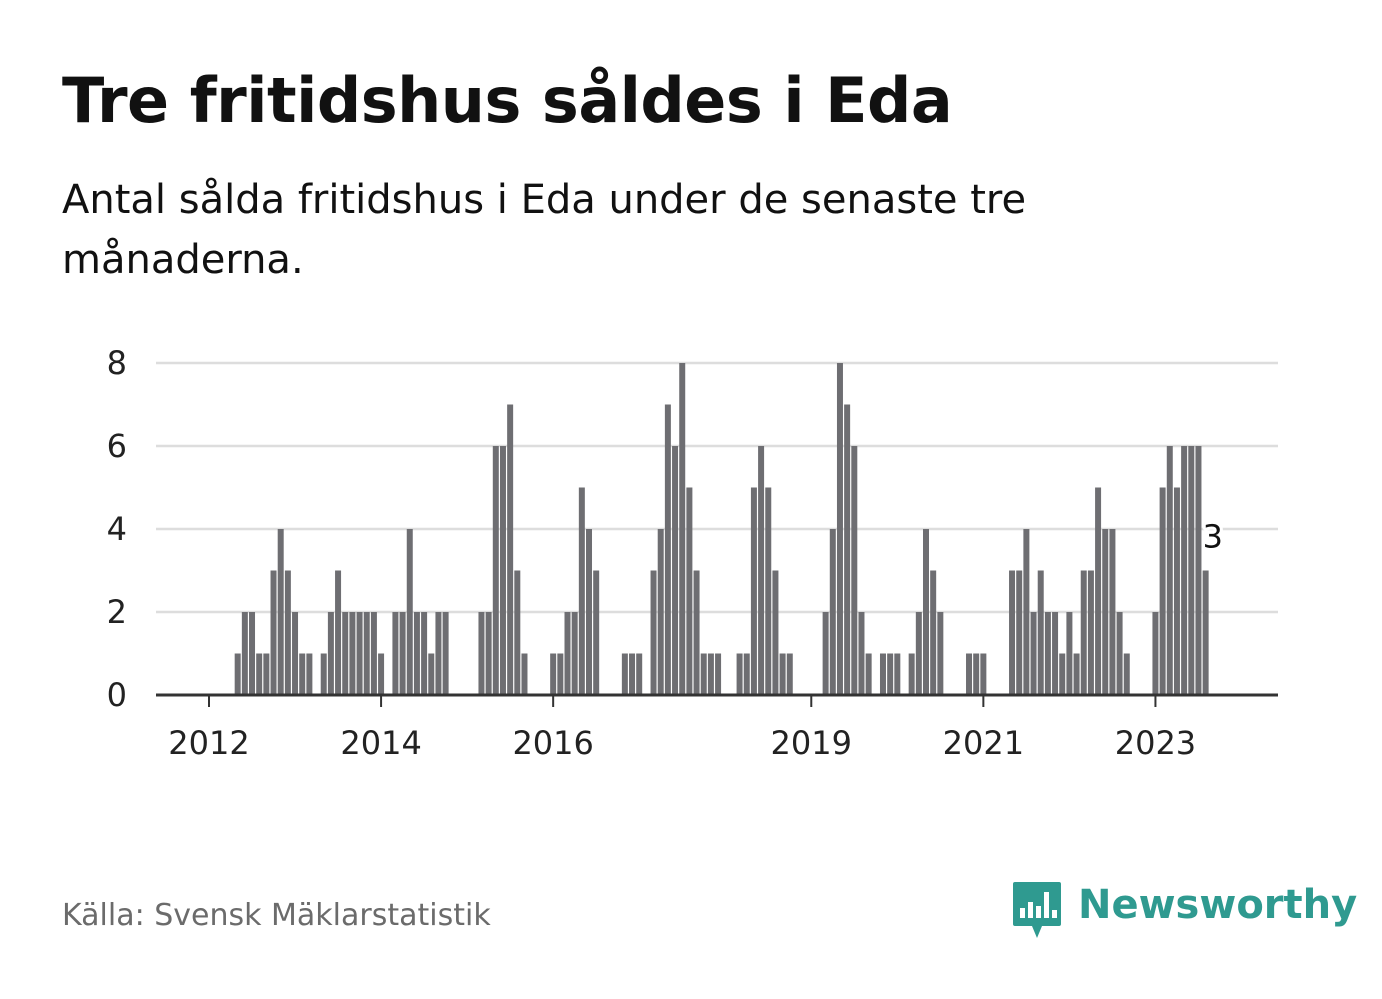 Image resolution: width=1382 pixels, height=999 pixels. What do you see at coordinates (507, 100) in the screenshot?
I see `chart-title: Tre fritidshus såldes i Eda` at bounding box center [507, 100].